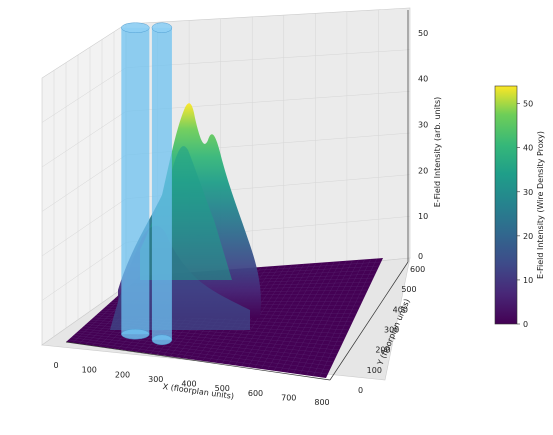 This screenshot has width=553, height=435. Describe the element at coordinates (360, 390) in the screenshot. I see `y-tick-label: 0` at that location.